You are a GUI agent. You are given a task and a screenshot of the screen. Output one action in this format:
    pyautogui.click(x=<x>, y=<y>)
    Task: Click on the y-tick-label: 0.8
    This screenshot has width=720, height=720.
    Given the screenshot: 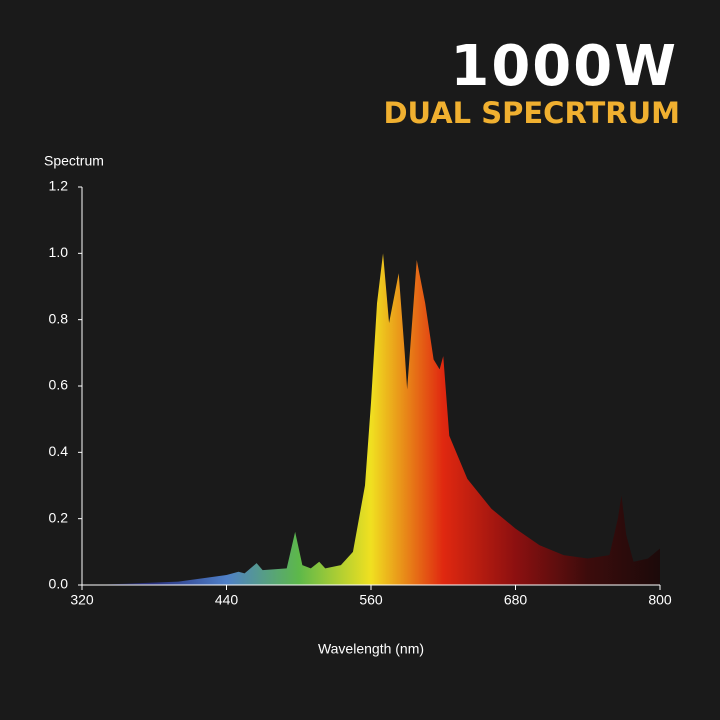 What is the action you would take?
    pyautogui.click(x=59, y=318)
    